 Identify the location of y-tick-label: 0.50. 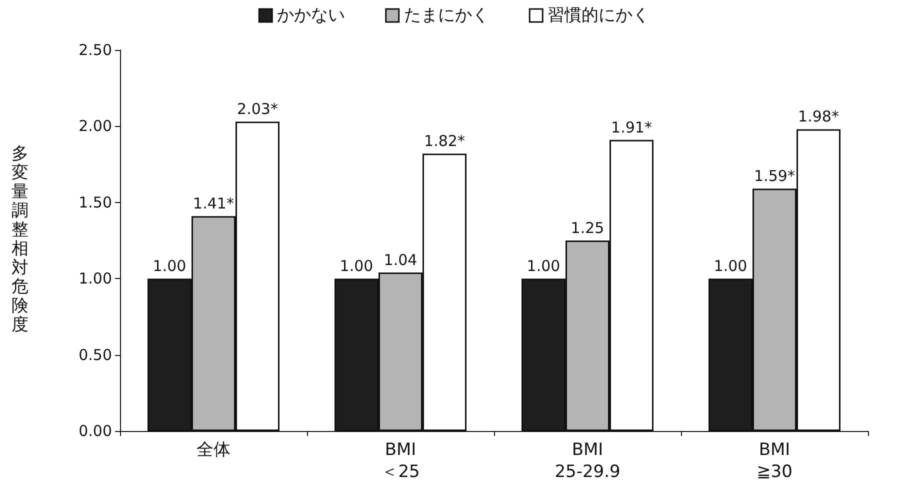
(95, 355).